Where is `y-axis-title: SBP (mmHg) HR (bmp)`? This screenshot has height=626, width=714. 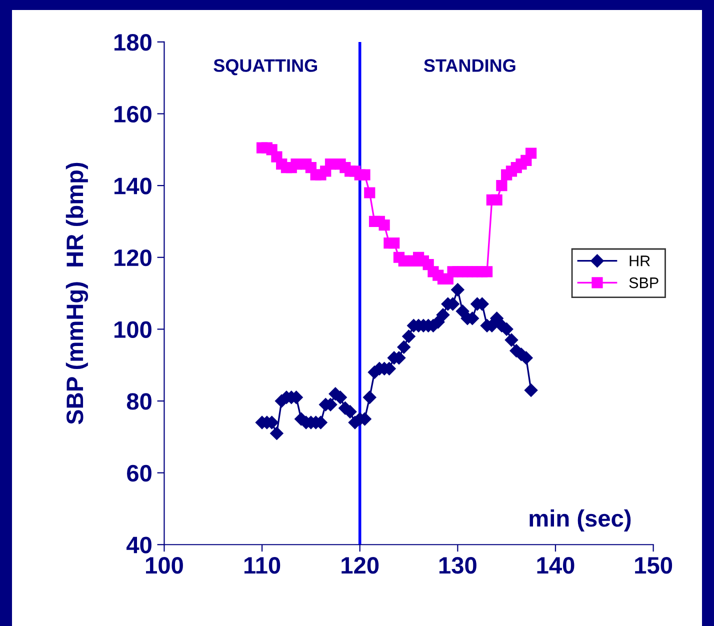
y-axis-title: SBP (mmHg) HR (bmp) is located at coordinates (77, 293).